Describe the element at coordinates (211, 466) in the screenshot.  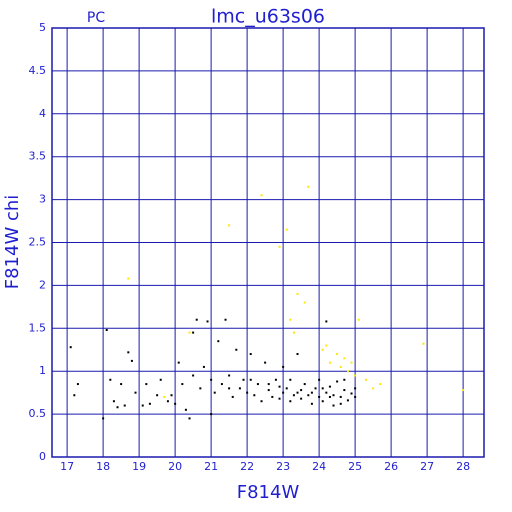
I see `x-tick-label: 21` at that location.